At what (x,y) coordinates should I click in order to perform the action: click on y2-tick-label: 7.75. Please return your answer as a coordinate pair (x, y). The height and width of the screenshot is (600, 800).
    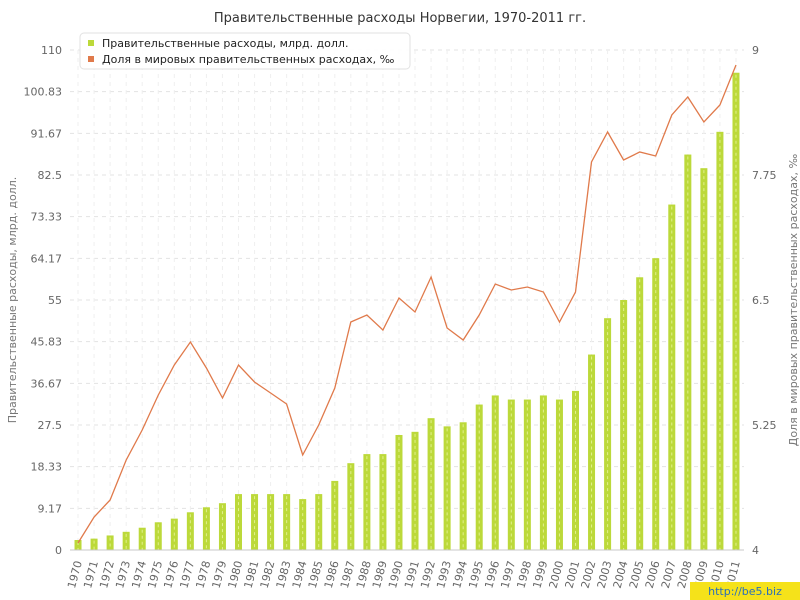
    Looking at the image, I should click on (764, 175).